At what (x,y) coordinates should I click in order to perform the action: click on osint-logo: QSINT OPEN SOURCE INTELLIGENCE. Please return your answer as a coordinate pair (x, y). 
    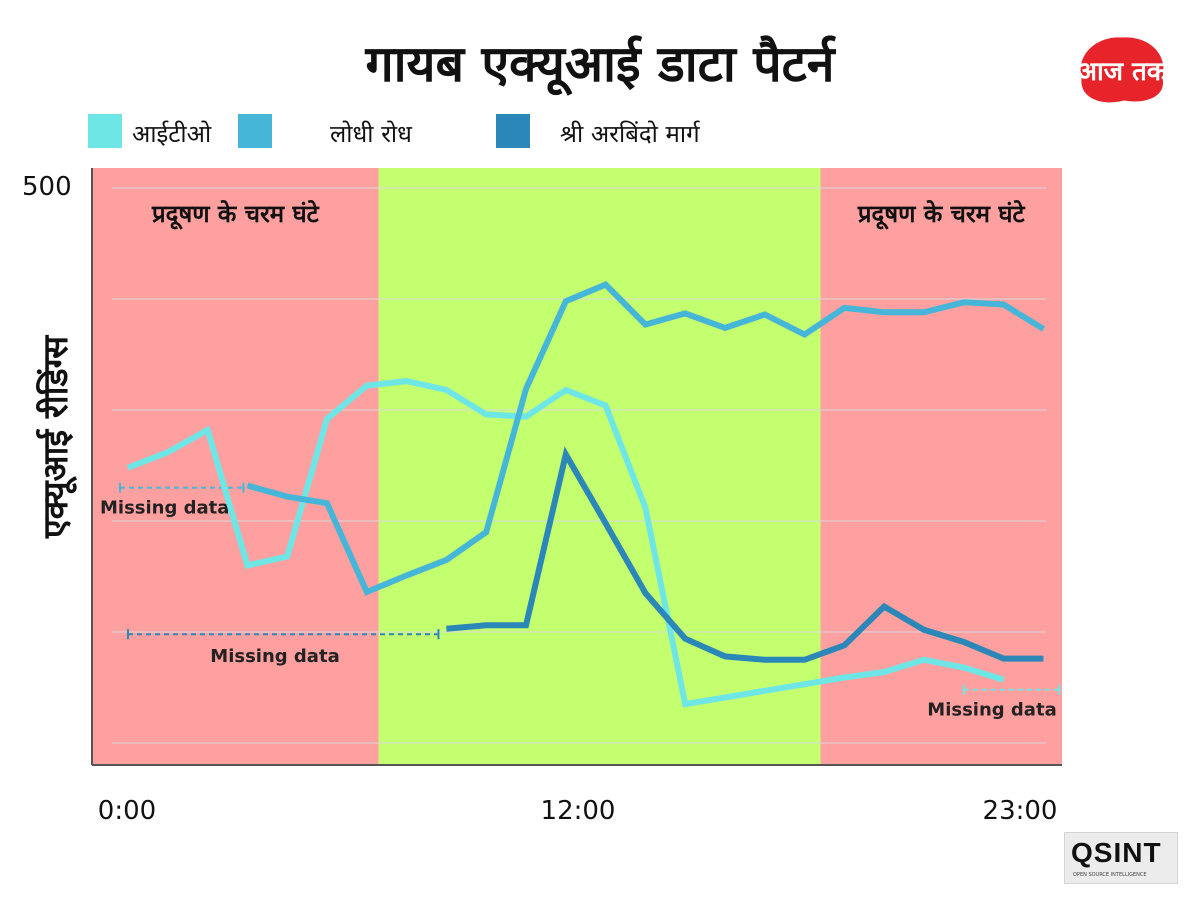
    Looking at the image, I should click on (1121, 858).